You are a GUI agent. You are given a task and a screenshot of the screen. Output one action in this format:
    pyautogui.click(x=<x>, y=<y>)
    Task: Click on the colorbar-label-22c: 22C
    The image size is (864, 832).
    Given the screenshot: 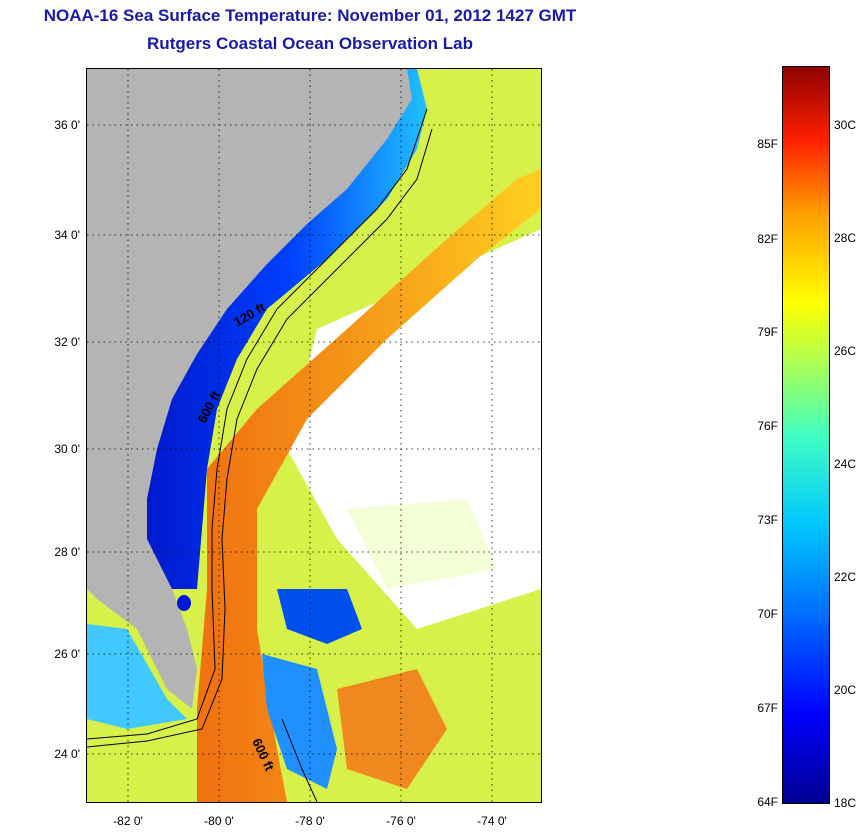 What is the action you would take?
    pyautogui.click(x=845, y=577)
    